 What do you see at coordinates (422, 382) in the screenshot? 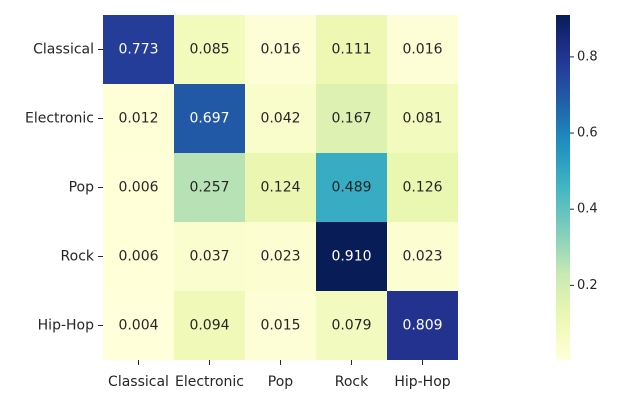
I see `x-tick-label-4: Hip-Hop` at bounding box center [422, 382].